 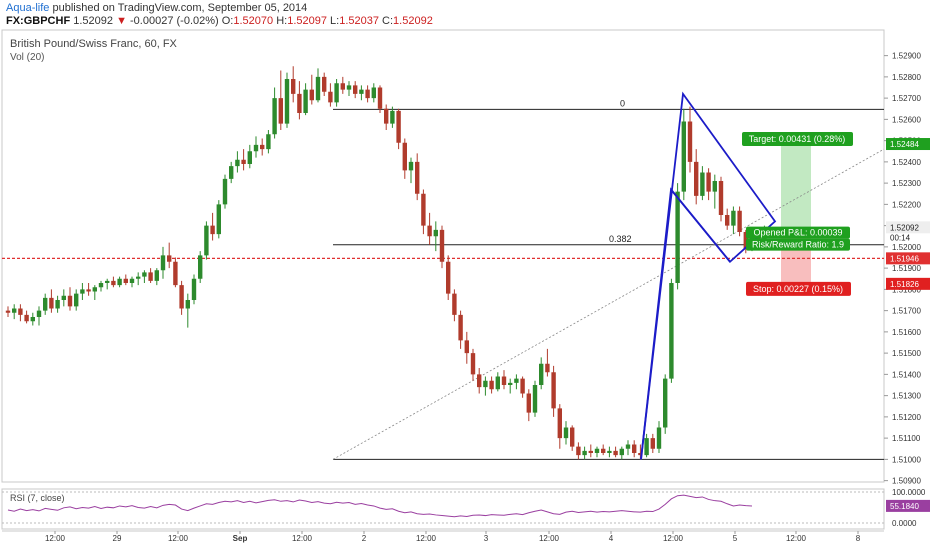 What do you see at coordinates (121, 21) in the screenshot?
I see `down-arrow-icon: ▼` at bounding box center [121, 21].